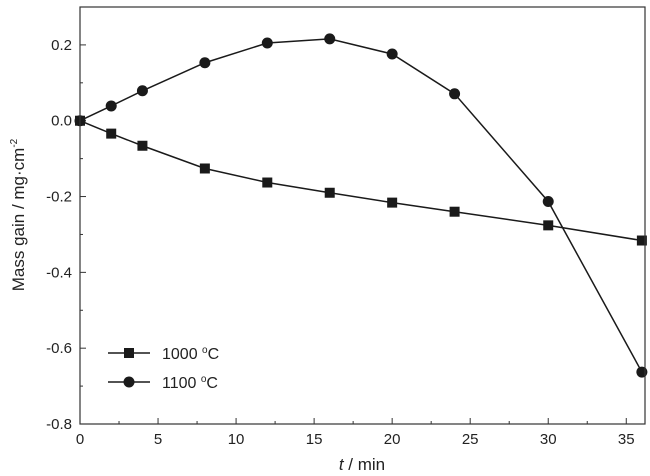 The width and height of the screenshot is (650, 476). What do you see at coordinates (548, 439) in the screenshot?
I see `x-tick-label: 30` at bounding box center [548, 439].